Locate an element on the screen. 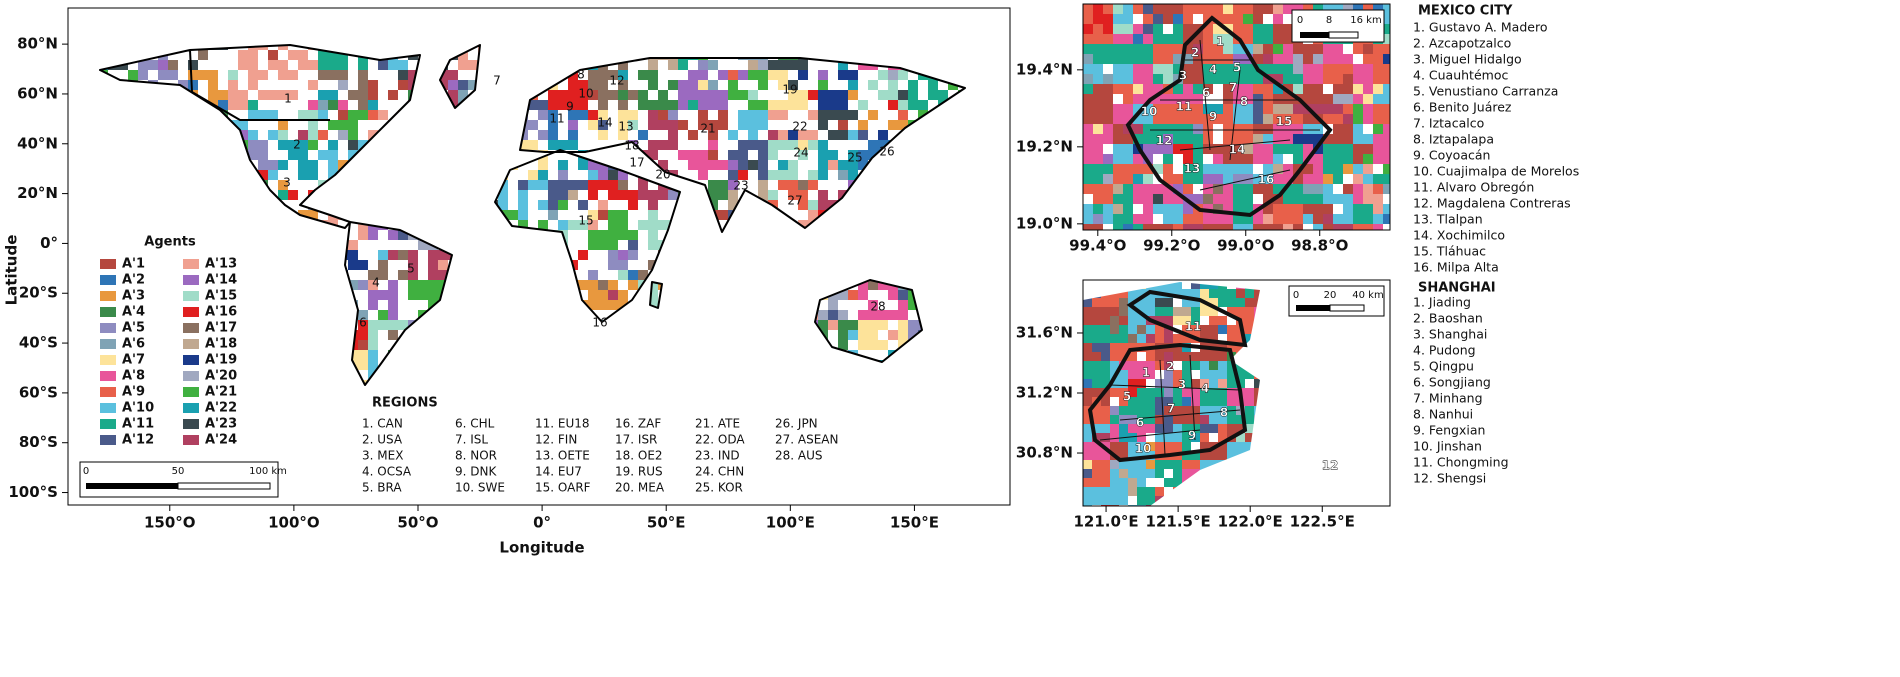  district-number: 10 is located at coordinates (1143, 449).